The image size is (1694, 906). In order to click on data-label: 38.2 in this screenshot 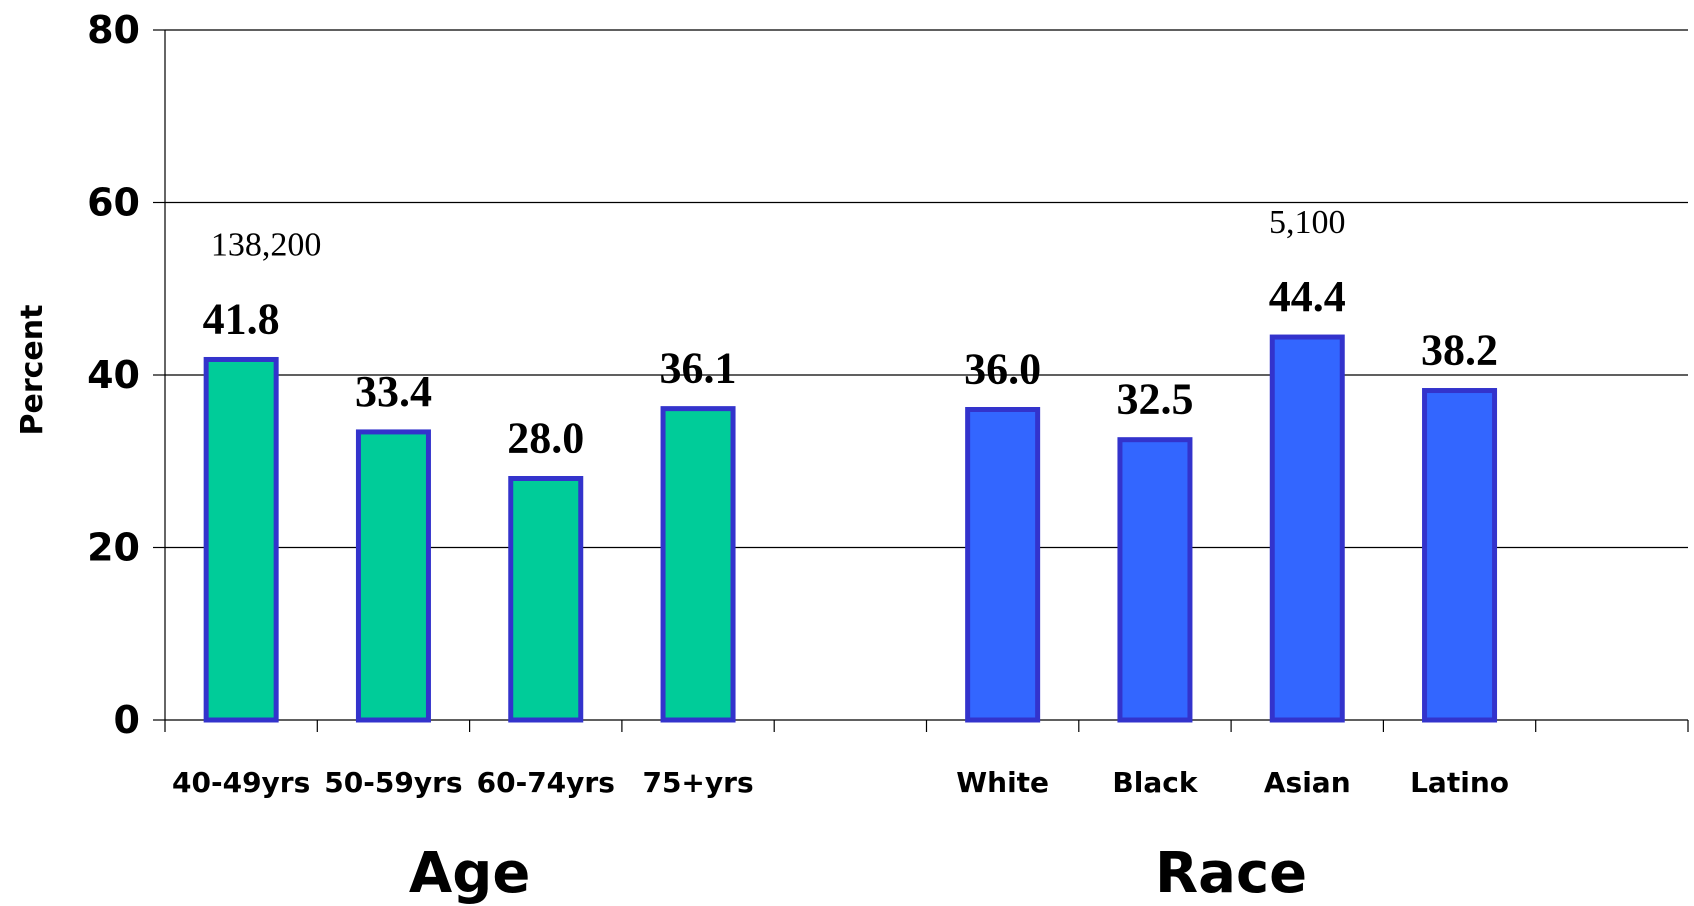, I will do `click(1459, 350)`.